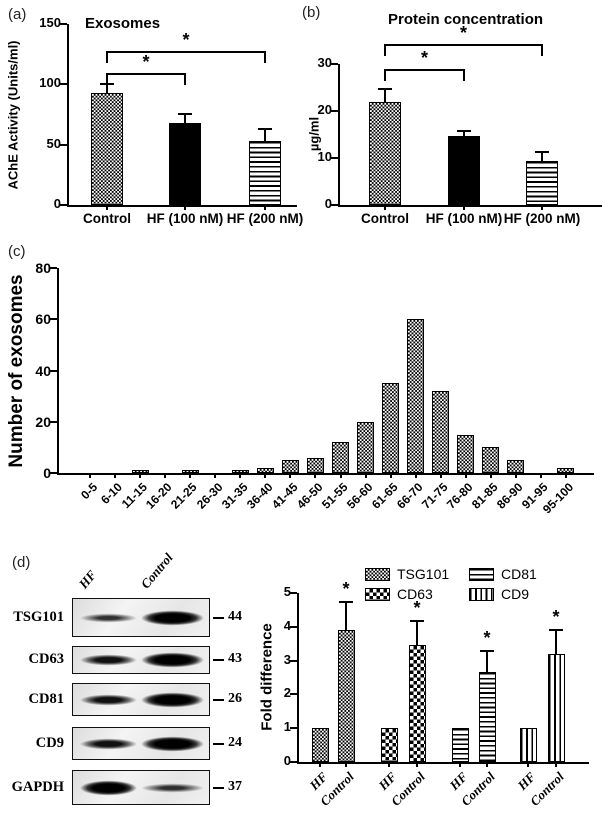  Describe the element at coordinates (320, 745) in the screenshot. I see `bar-HF` at that location.